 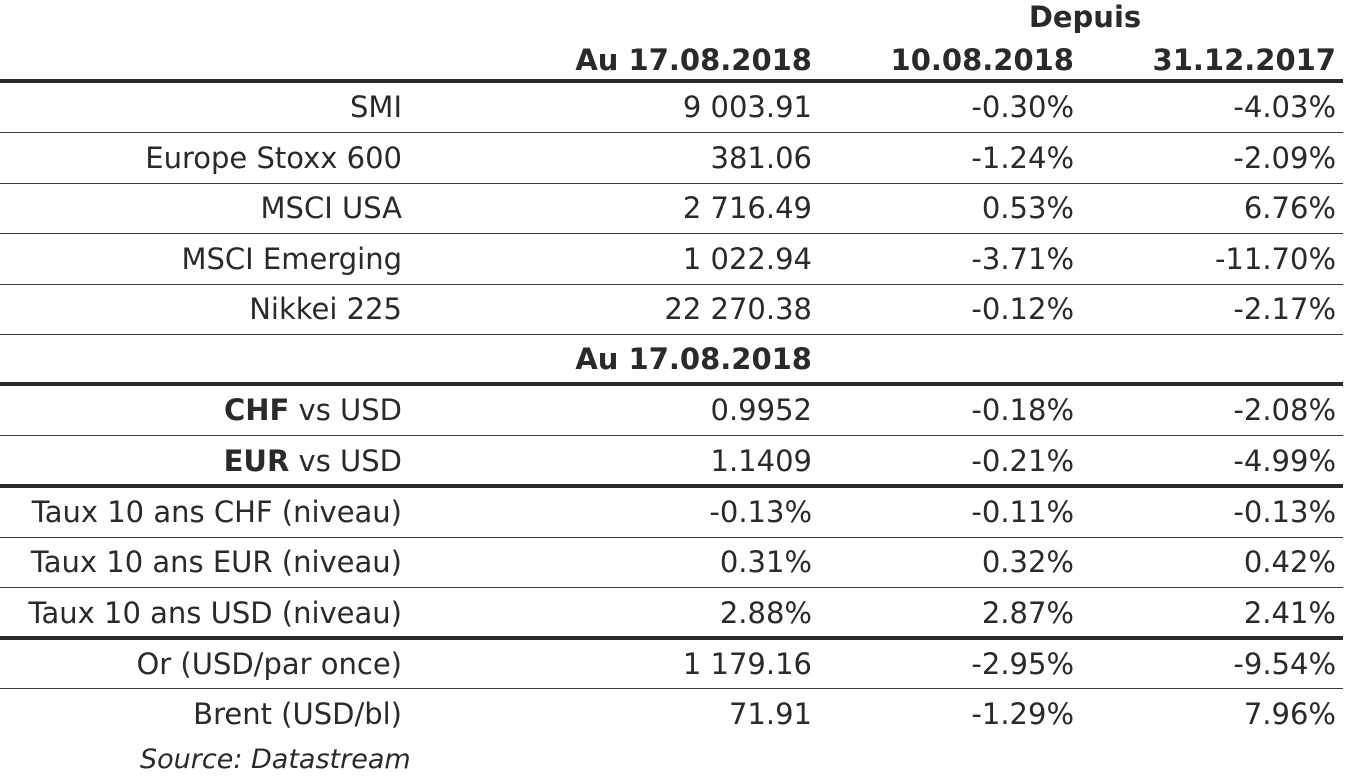 I want to click on row-value: 71.91, so click(x=770, y=714).